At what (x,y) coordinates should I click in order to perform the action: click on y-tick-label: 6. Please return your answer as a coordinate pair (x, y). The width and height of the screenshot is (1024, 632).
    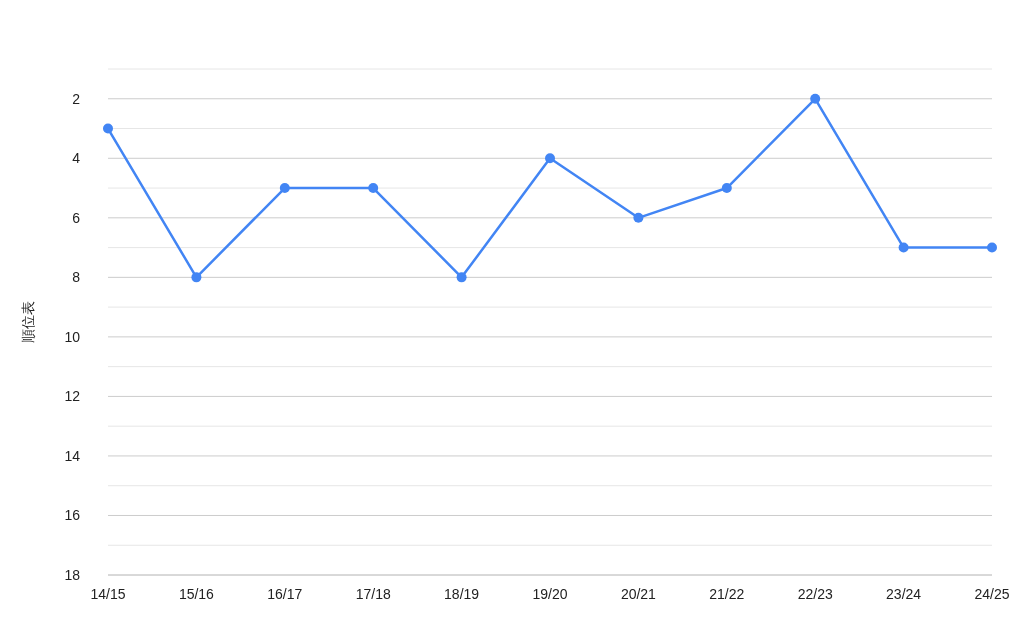
    Looking at the image, I should click on (76, 217).